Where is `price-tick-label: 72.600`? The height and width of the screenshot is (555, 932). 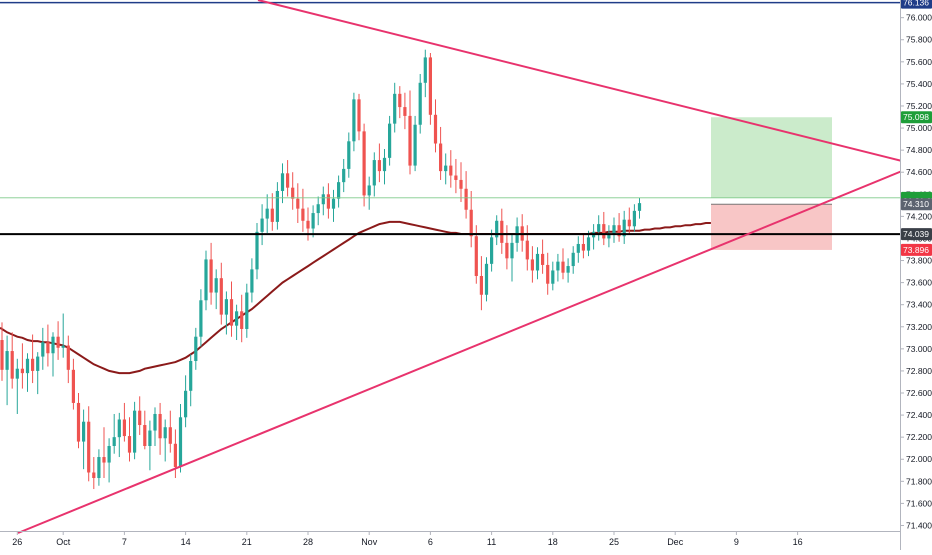
price-tick-label: 72.600 is located at coordinates (919, 393).